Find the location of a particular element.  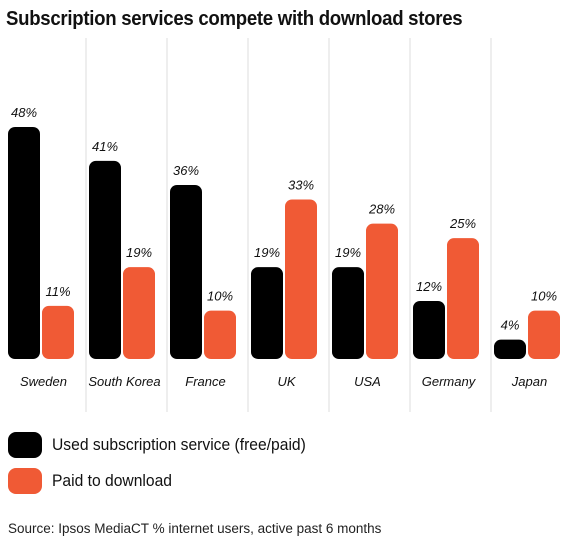

category-label: South Korea is located at coordinates (124, 381).